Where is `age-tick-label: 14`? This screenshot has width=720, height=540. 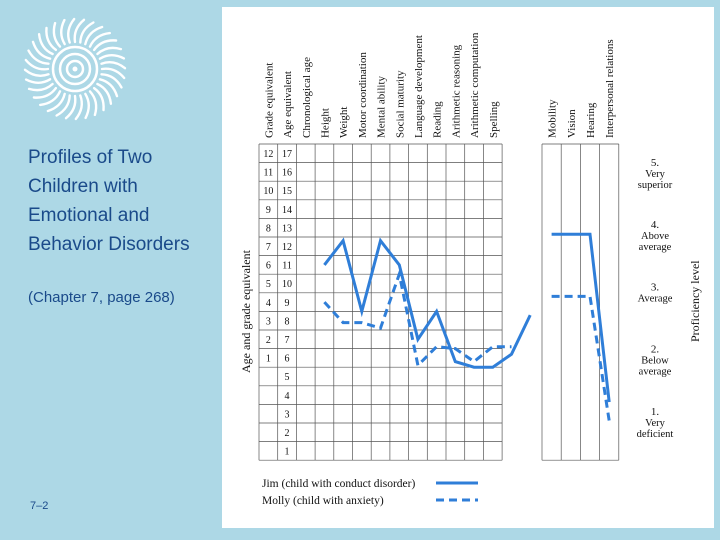 age-tick-label: 14 is located at coordinates (287, 210).